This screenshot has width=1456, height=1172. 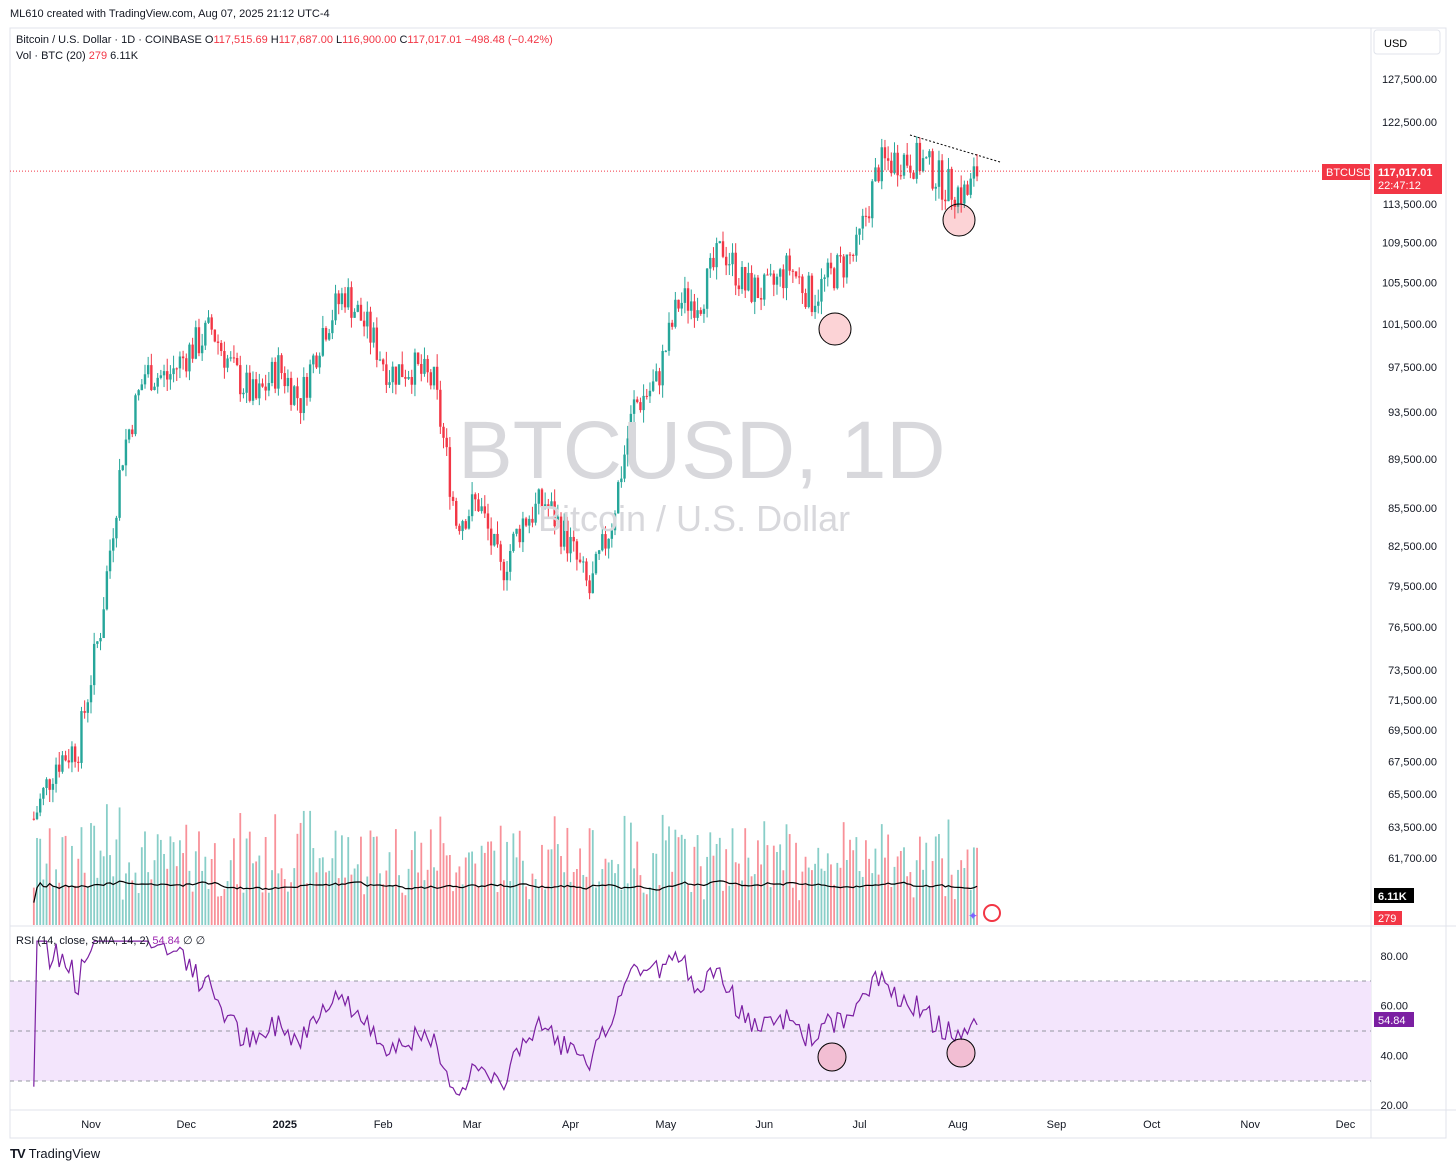 What do you see at coordinates (959, 220) in the screenshot?
I see `circle-annotation-aug` at bounding box center [959, 220].